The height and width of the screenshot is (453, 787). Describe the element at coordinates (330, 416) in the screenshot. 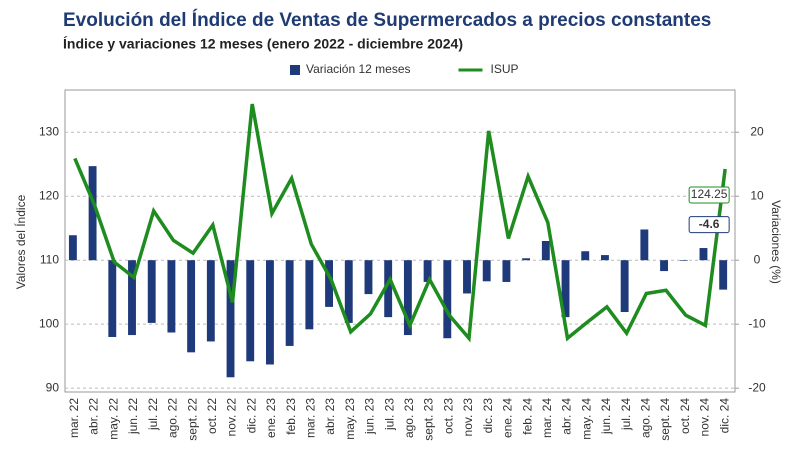

I see `x-tick-label: abr. 23` at that location.